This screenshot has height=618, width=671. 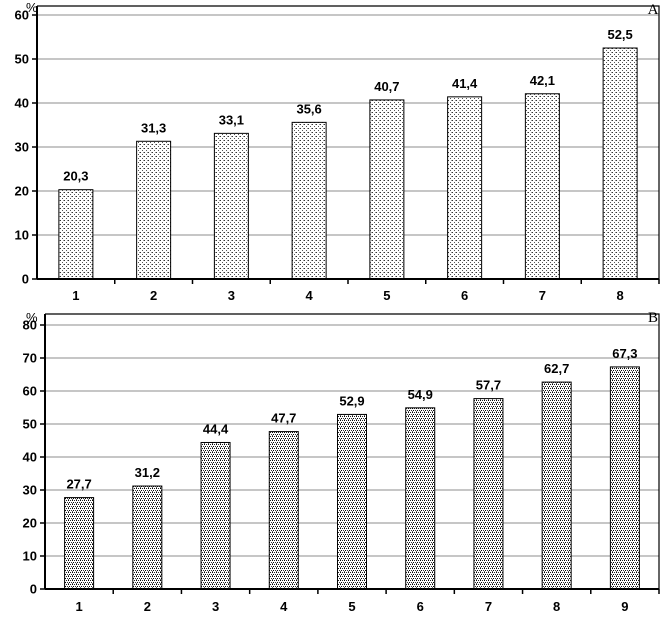 I want to click on data-label: 54,9, so click(x=420, y=394).